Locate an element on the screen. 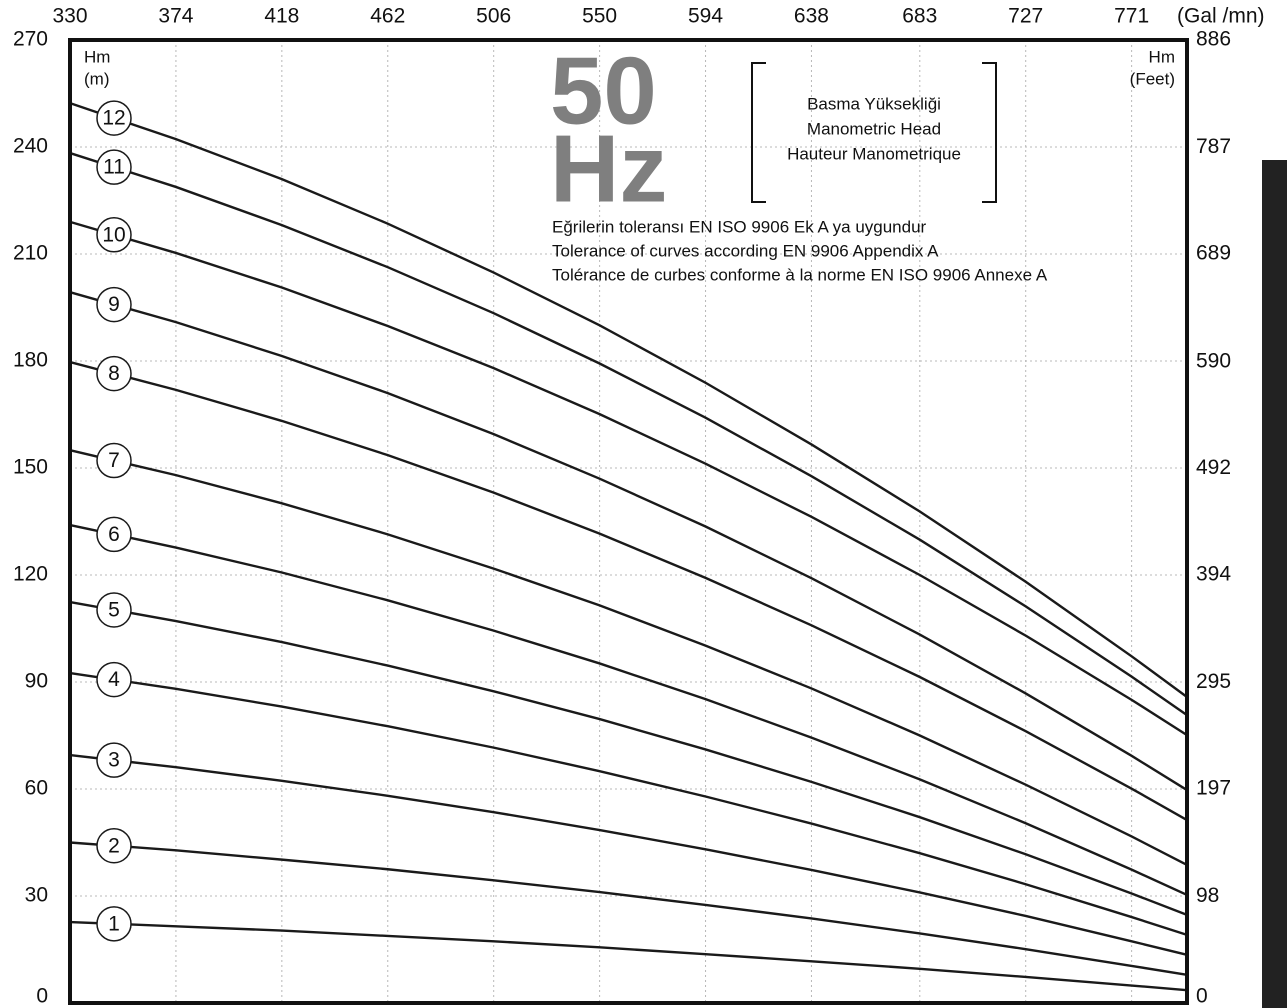  y2-tick-label: 394 is located at coordinates (1213, 573).